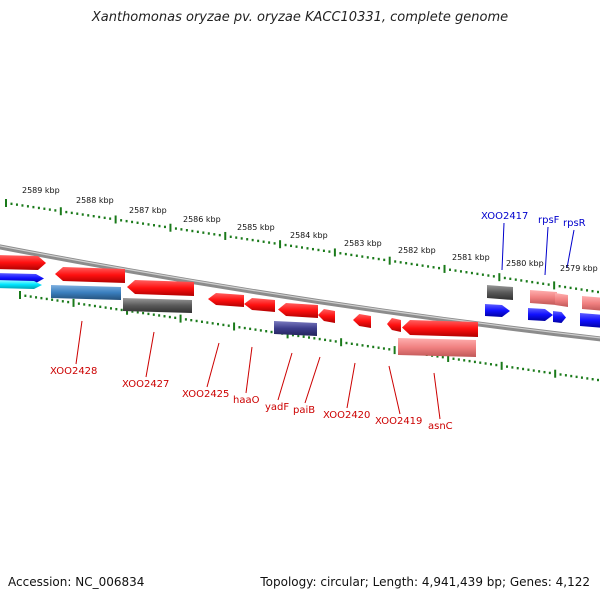  I want to click on gene-label: XOO2427, so click(145, 384).